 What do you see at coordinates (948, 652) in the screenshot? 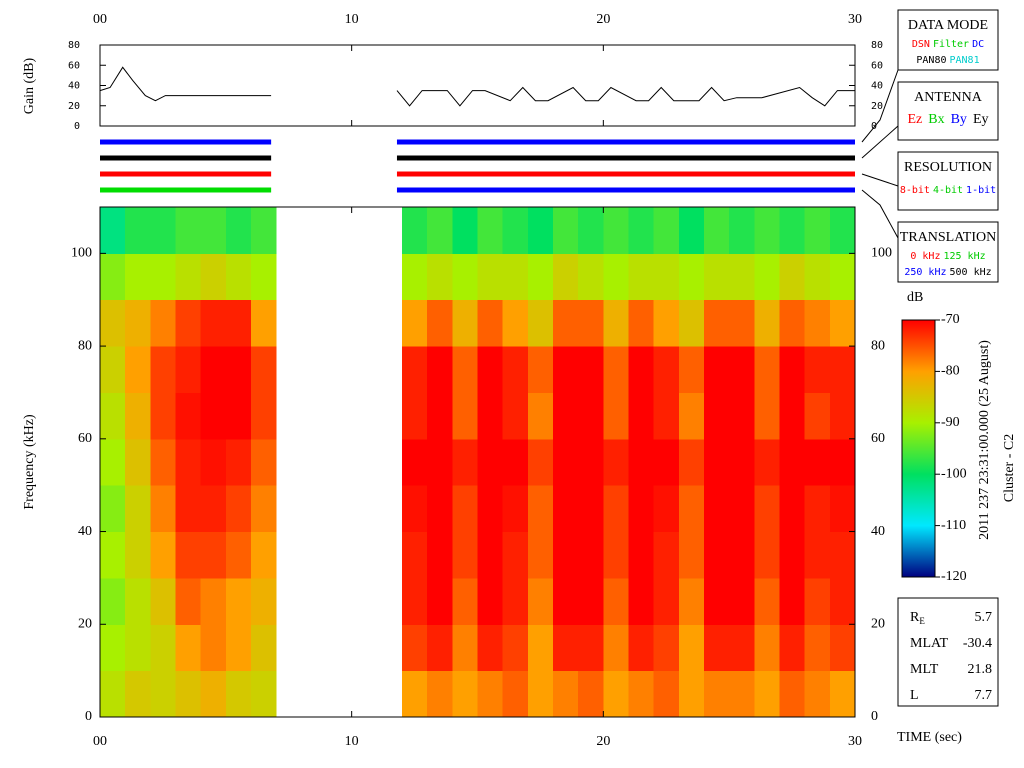
I see `orbit-box` at bounding box center [948, 652].